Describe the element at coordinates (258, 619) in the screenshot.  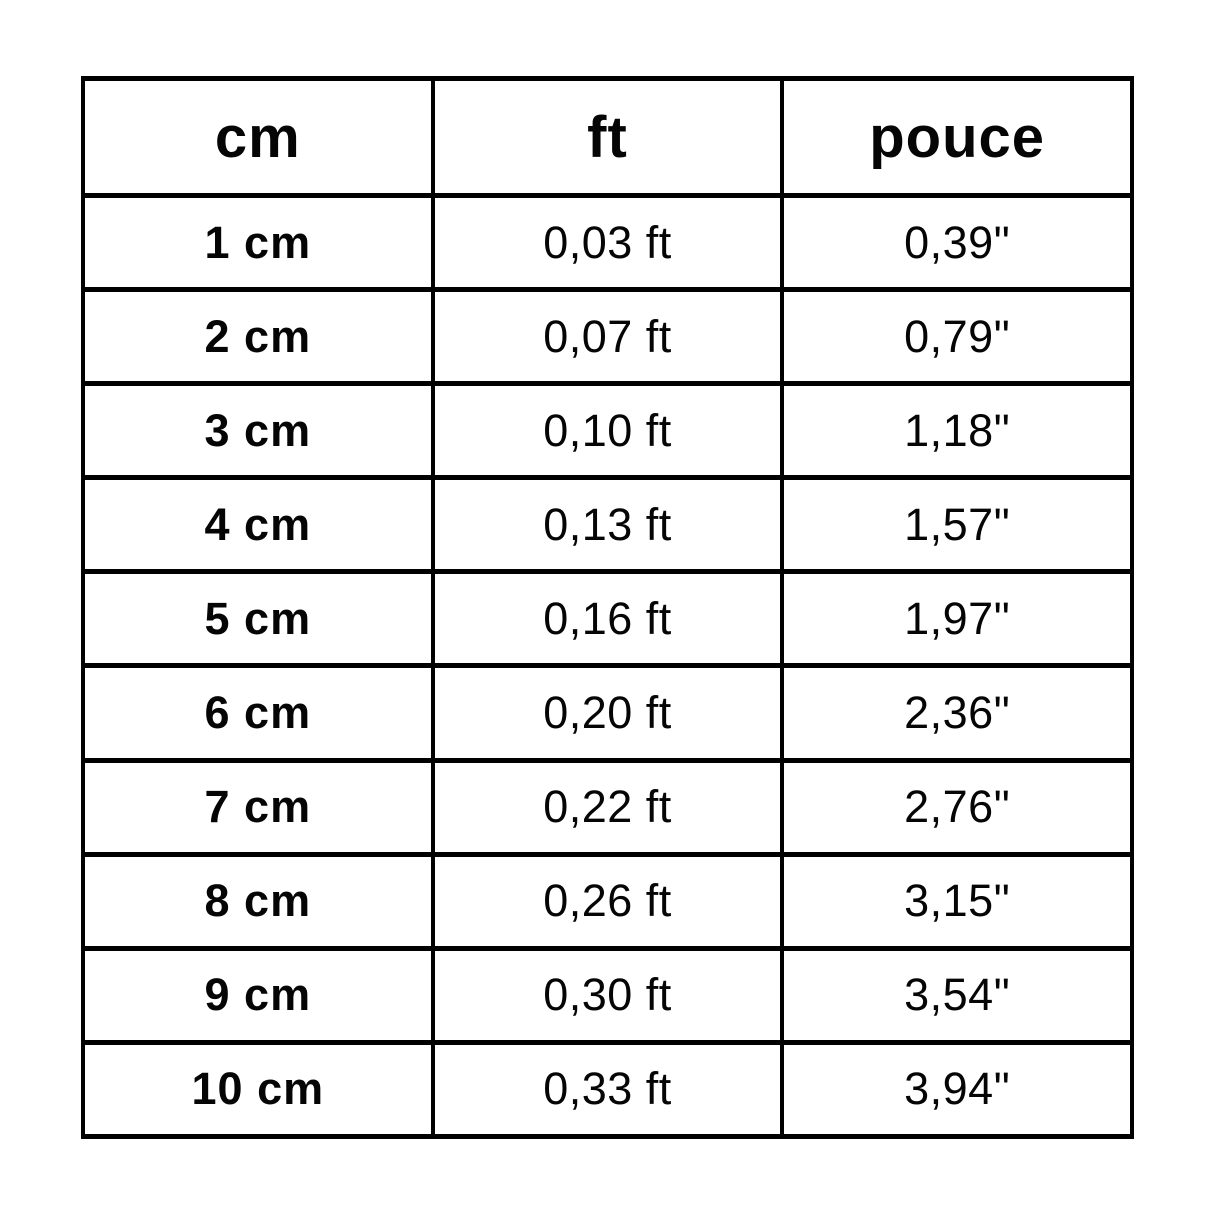
I see `cell-cm: 5 cm` at that location.